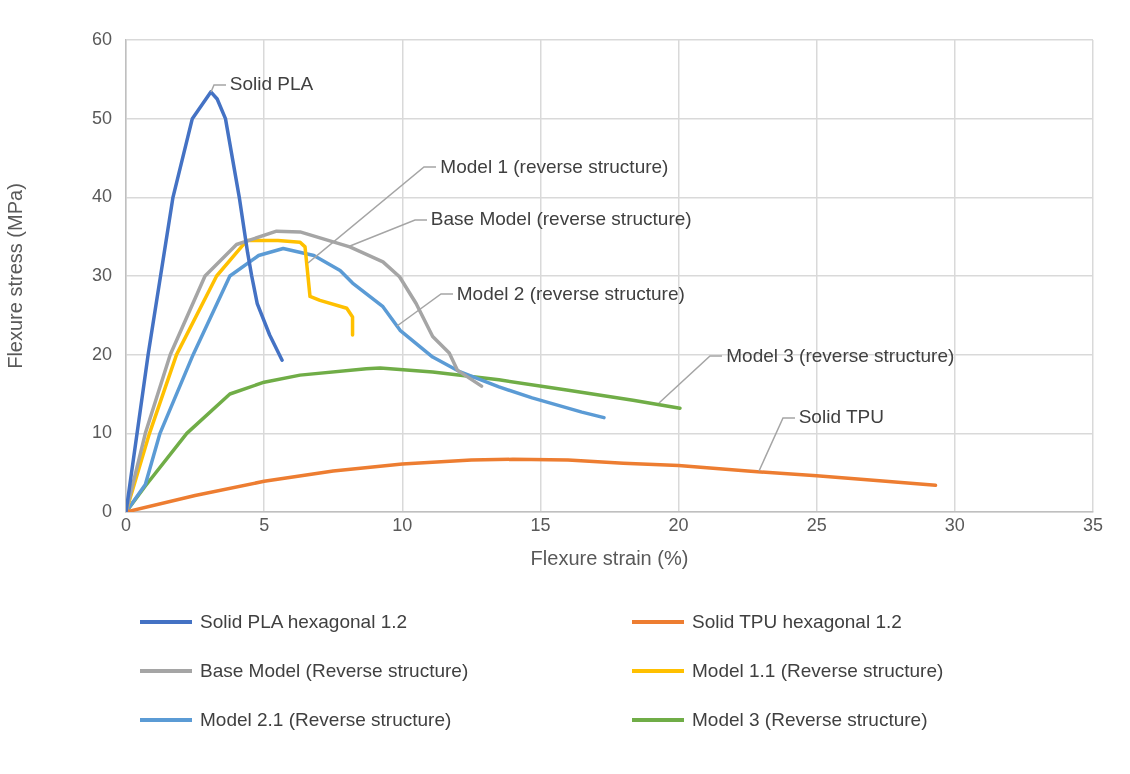  I want to click on annotation: Base Model (reverse structure), so click(561, 219).